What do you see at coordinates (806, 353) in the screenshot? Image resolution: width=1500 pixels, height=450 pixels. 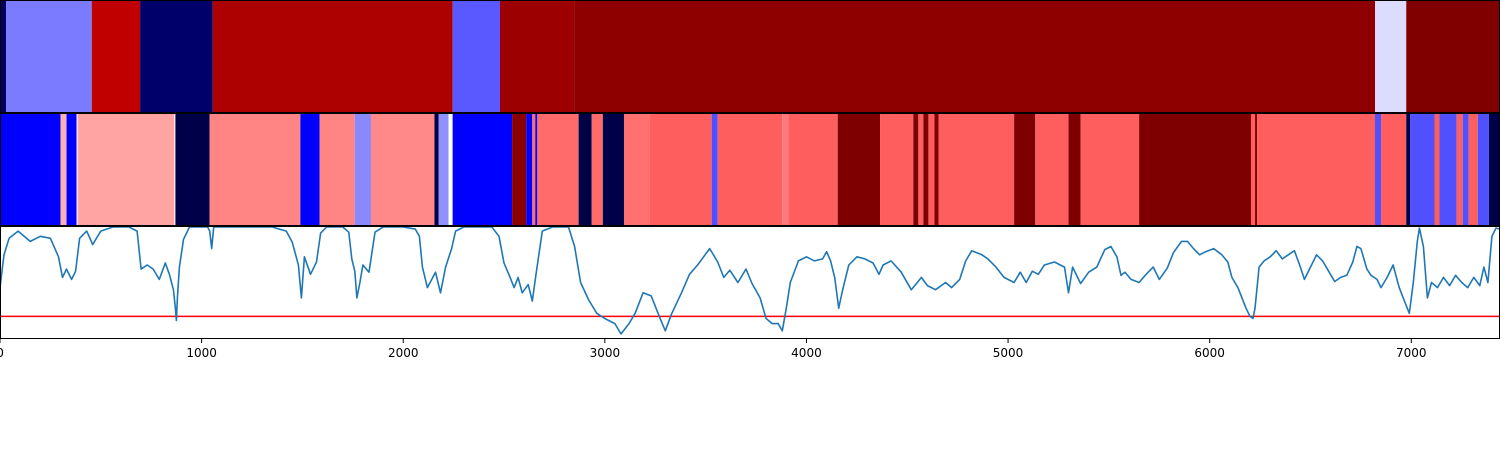 I see `x-tick-label: 4000` at bounding box center [806, 353].